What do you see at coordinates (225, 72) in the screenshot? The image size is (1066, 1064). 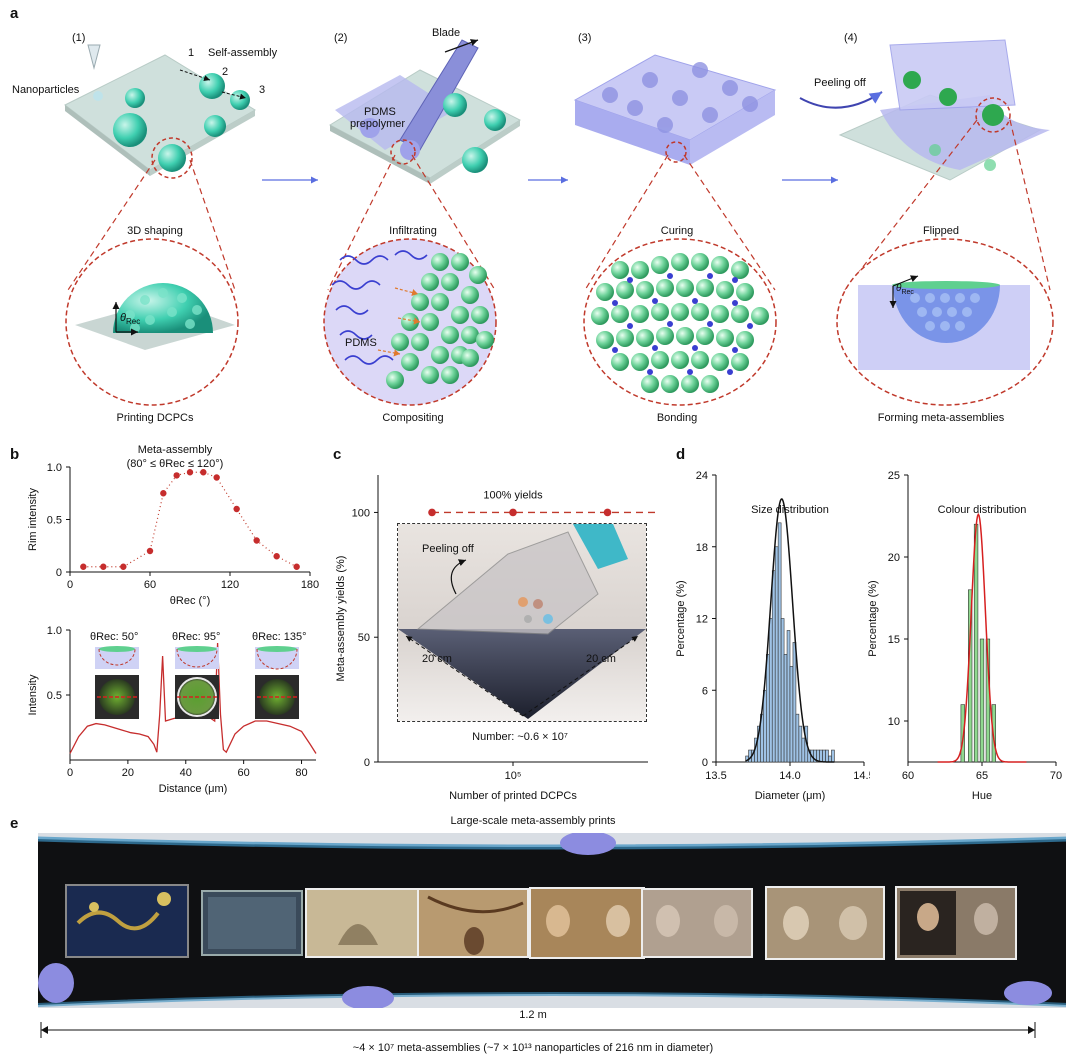 I see `label-step-2: 2` at bounding box center [225, 72].